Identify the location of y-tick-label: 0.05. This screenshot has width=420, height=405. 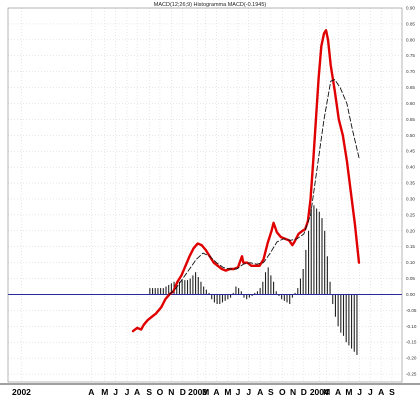
(410, 278).